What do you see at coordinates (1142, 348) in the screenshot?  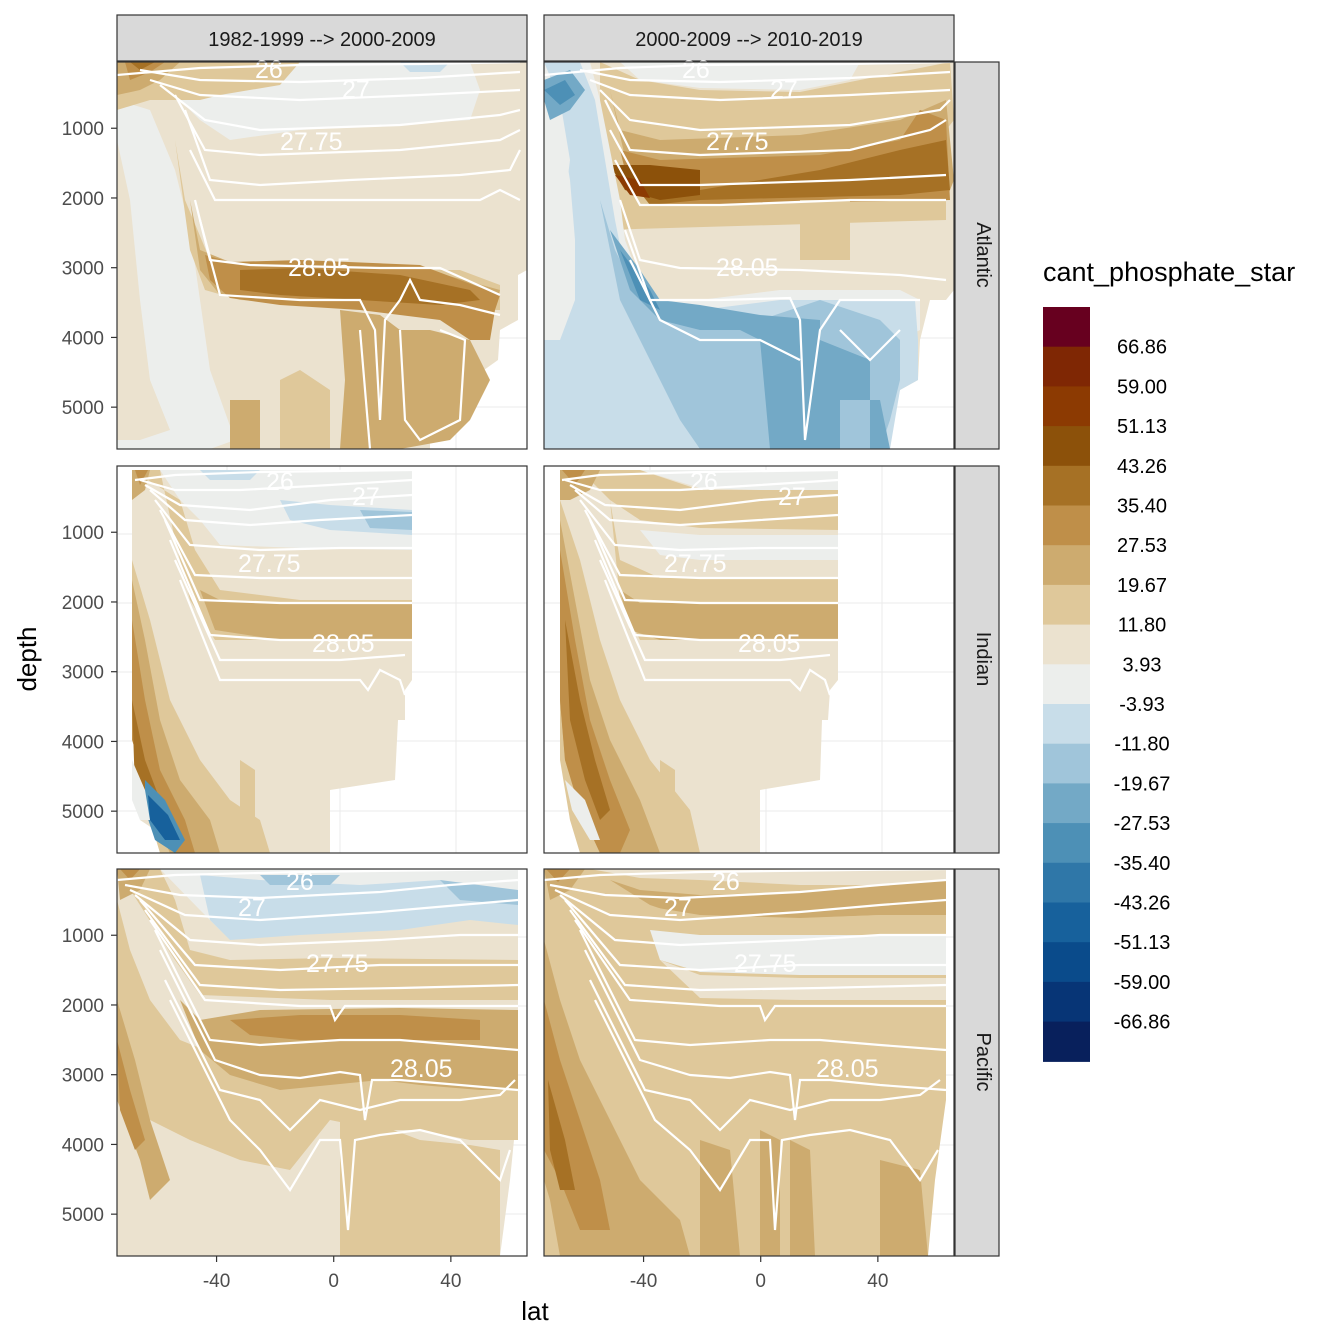 I see `legend-label: 66.86` at bounding box center [1142, 348].